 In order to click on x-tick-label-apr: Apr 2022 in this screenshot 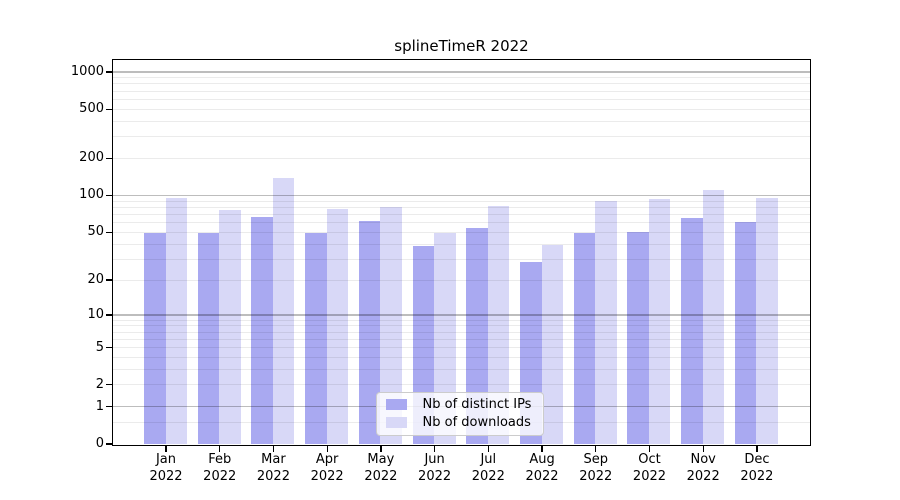, I will do `click(327, 468)`.